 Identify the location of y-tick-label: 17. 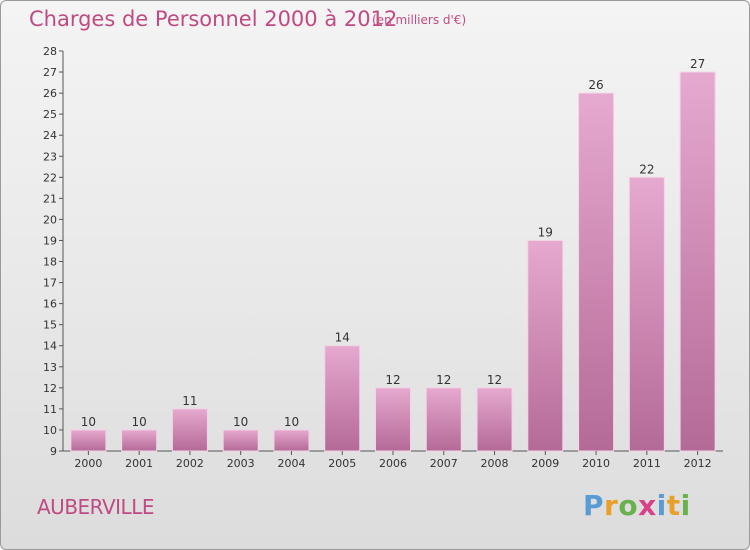
(50, 283).